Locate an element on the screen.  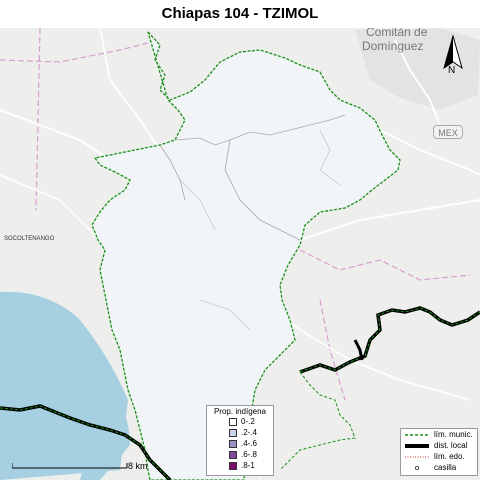
legend-row: .4-.6 is located at coordinates (240, 443).